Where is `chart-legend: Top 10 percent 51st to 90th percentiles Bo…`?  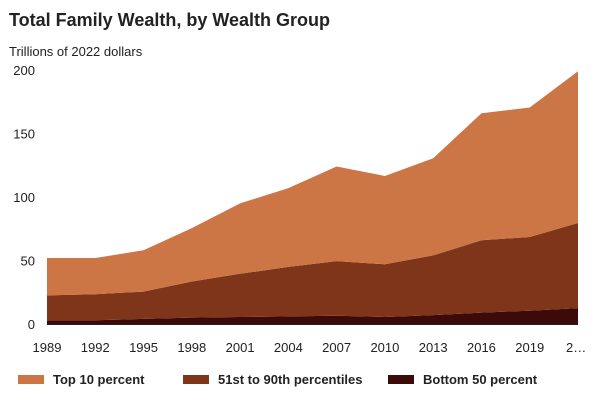 chart-legend: Top 10 percent 51st to 90th percentiles Bo… is located at coordinates (303, 382).